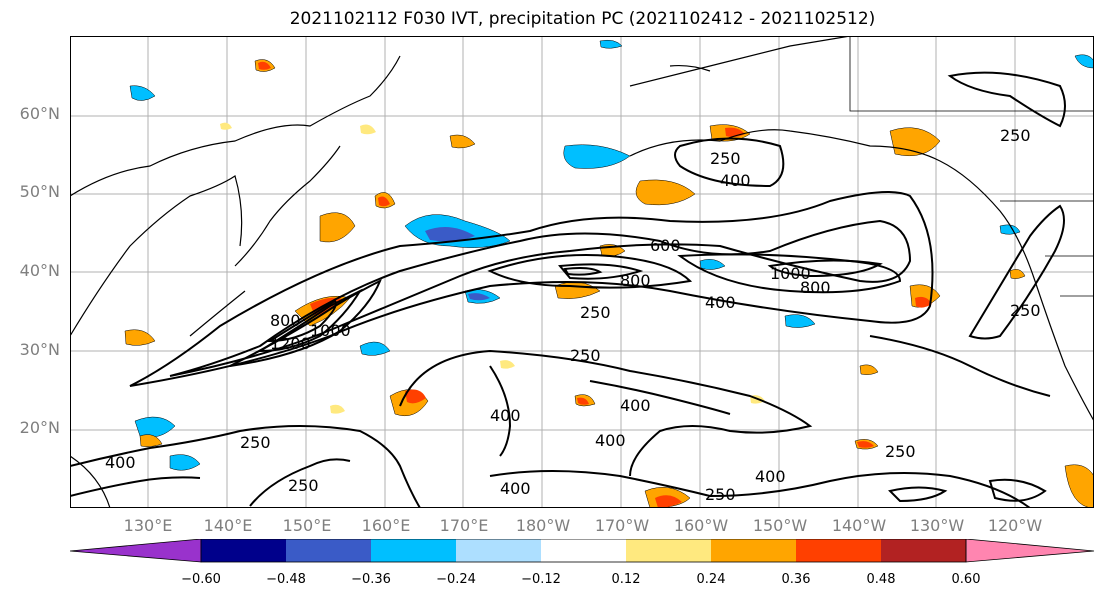 This screenshot has width=1105, height=601. Describe the element at coordinates (505, 415) in the screenshot. I see `contour-label-400-e: 400` at that location.